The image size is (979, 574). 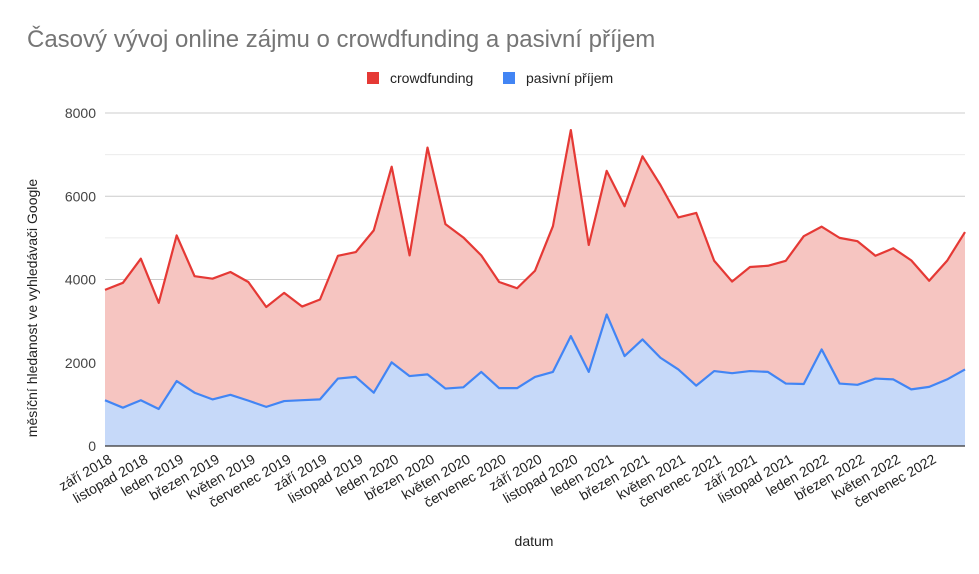 I want to click on y-tick-label: 6000, so click(x=80, y=196).